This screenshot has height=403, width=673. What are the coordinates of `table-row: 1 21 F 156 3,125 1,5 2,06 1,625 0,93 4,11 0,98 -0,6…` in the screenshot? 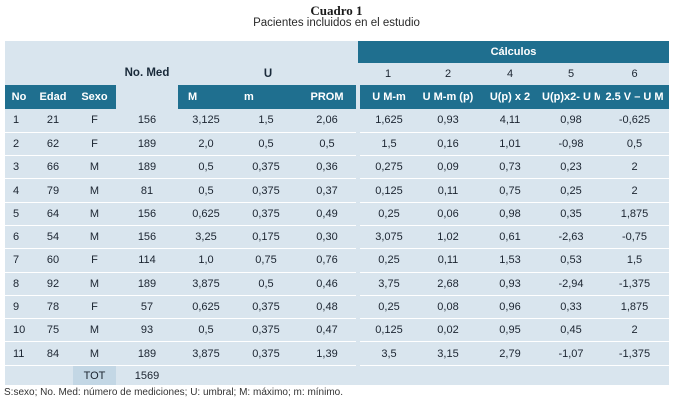 It's located at (337, 121).